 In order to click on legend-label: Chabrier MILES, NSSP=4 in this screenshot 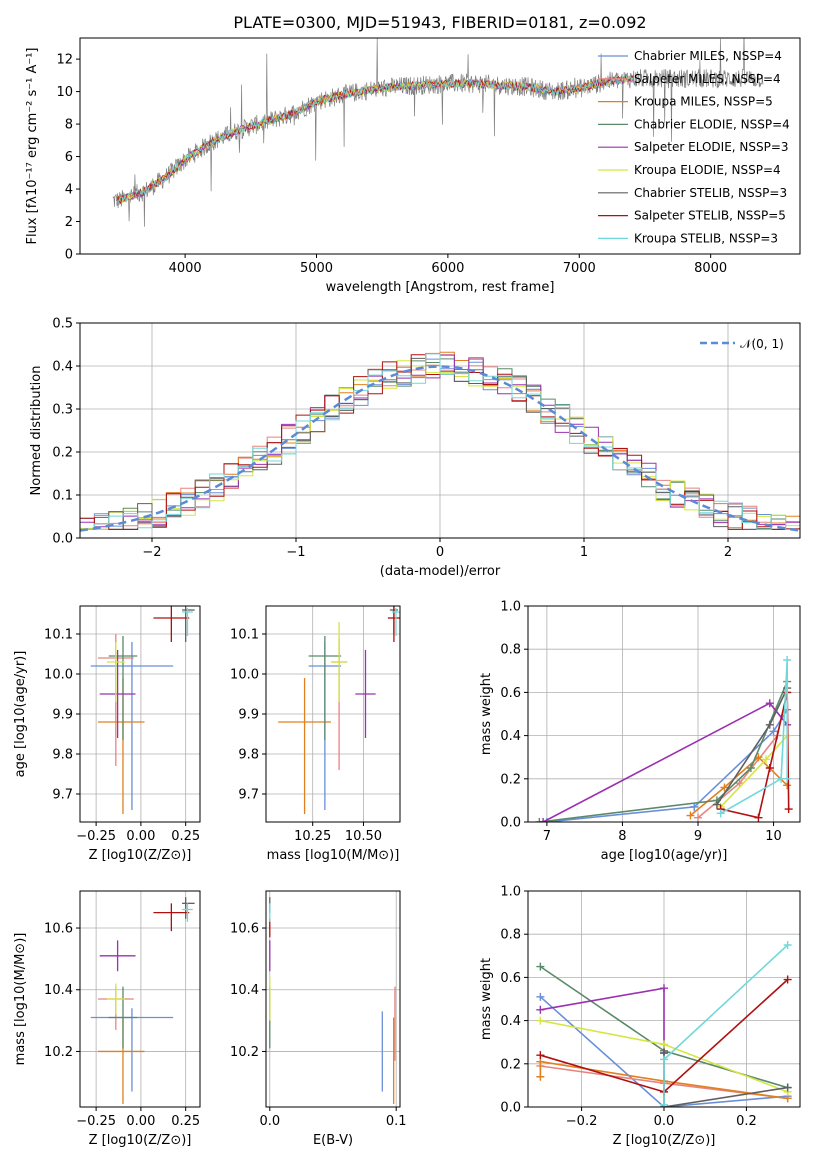, I will do `click(708, 56)`.